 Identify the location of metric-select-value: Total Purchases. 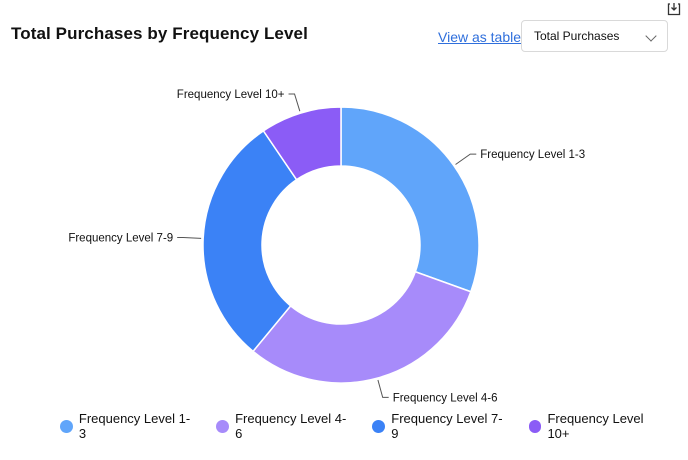
(577, 36).